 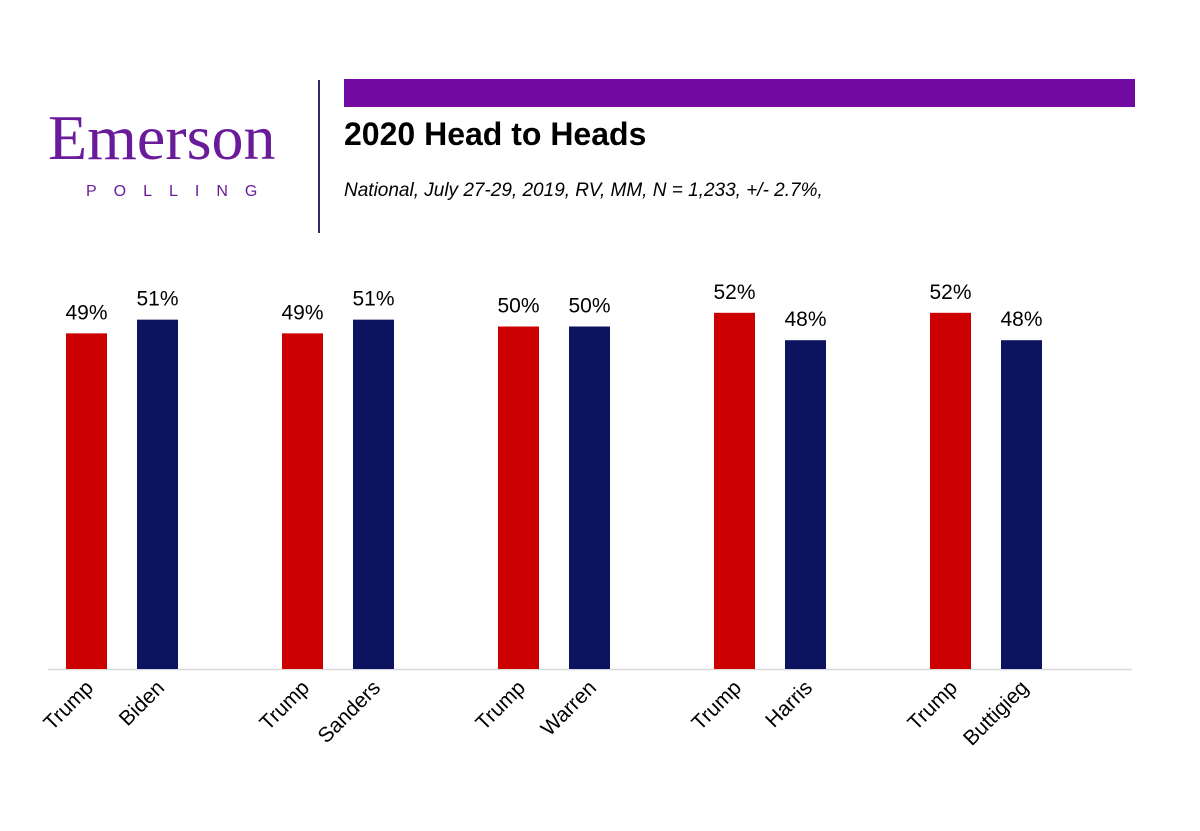 What do you see at coordinates (180, 191) in the screenshot?
I see `emerson-logo-subtitle: POLLING` at bounding box center [180, 191].